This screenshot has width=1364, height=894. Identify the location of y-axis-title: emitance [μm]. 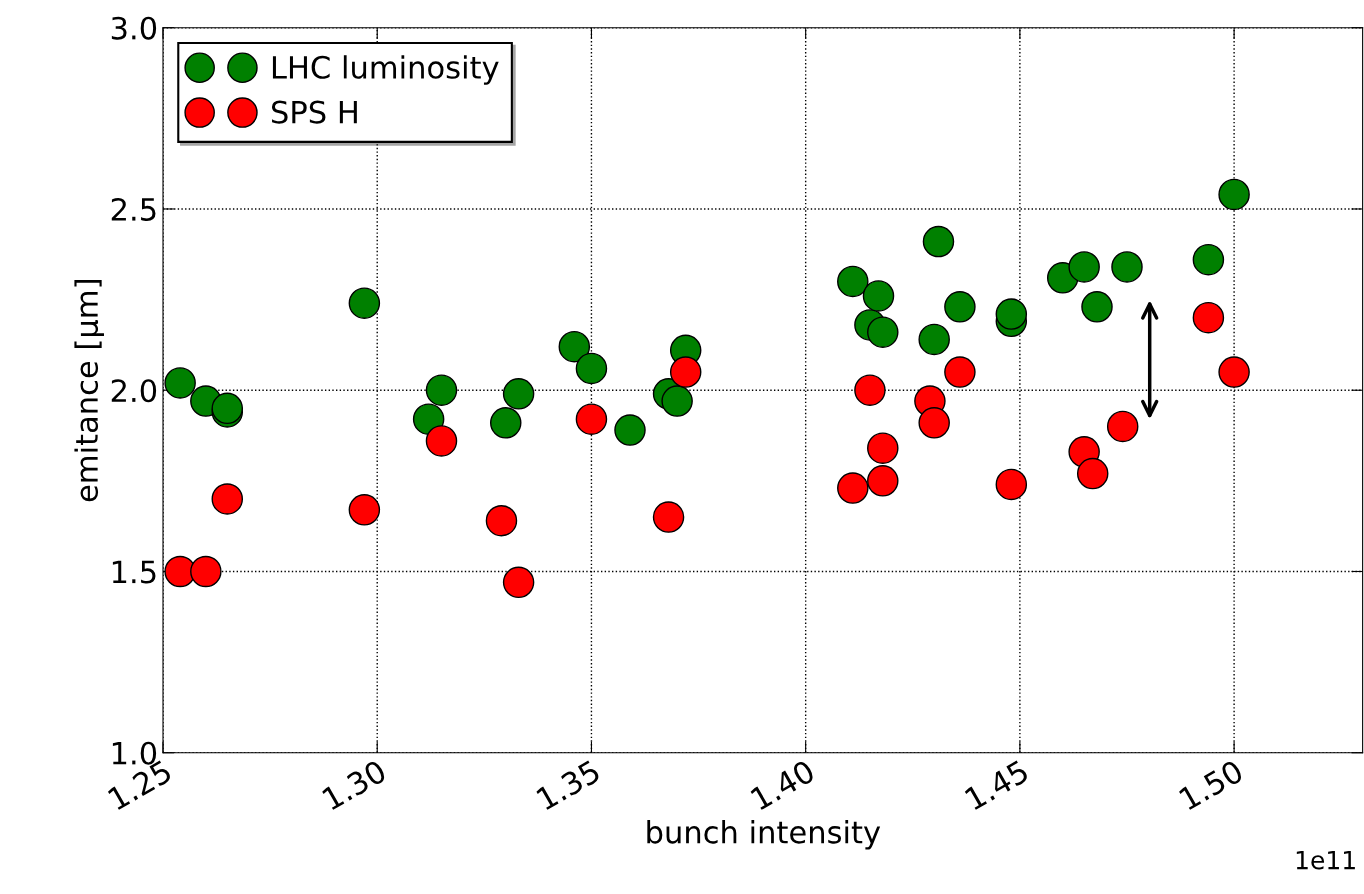
(89, 391).